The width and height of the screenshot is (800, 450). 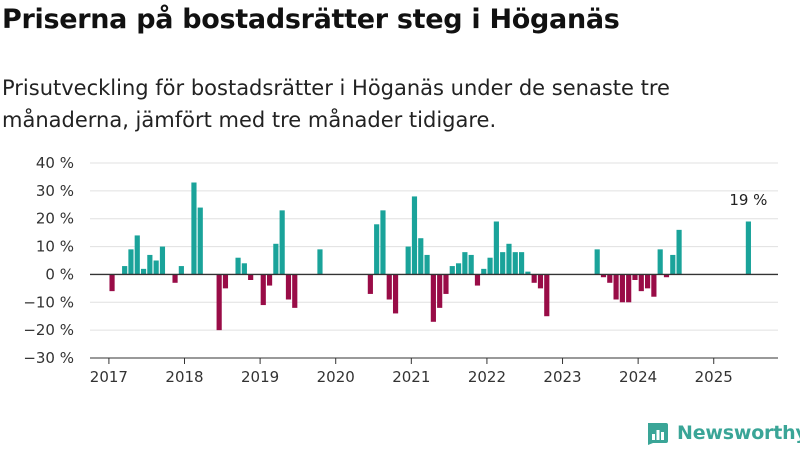 What do you see at coordinates (48, 260) in the screenshot?
I see `y-axis-labels: 40 % 30 % 20 % 10 % 0 % −10 % −20 % −30 %` at bounding box center [48, 260].